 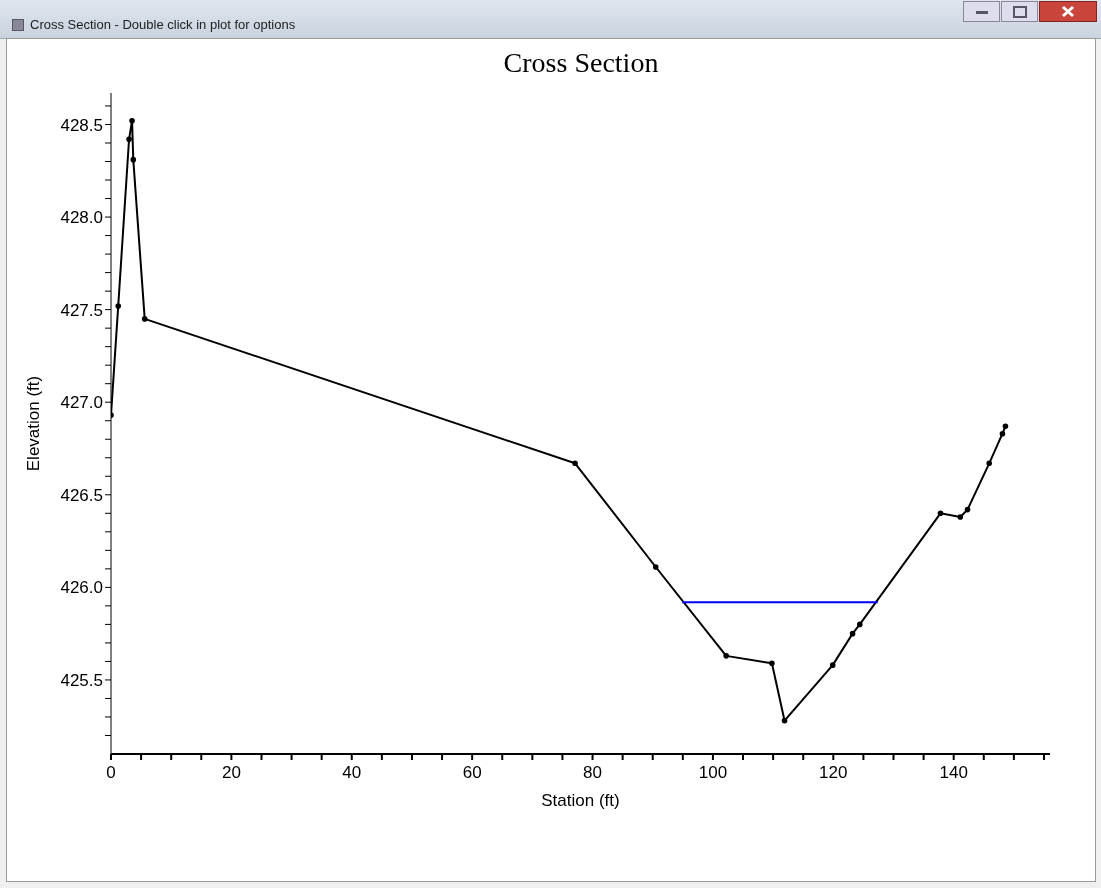 What do you see at coordinates (580, 800) in the screenshot?
I see `x-axis-title: Station (ft)` at bounding box center [580, 800].